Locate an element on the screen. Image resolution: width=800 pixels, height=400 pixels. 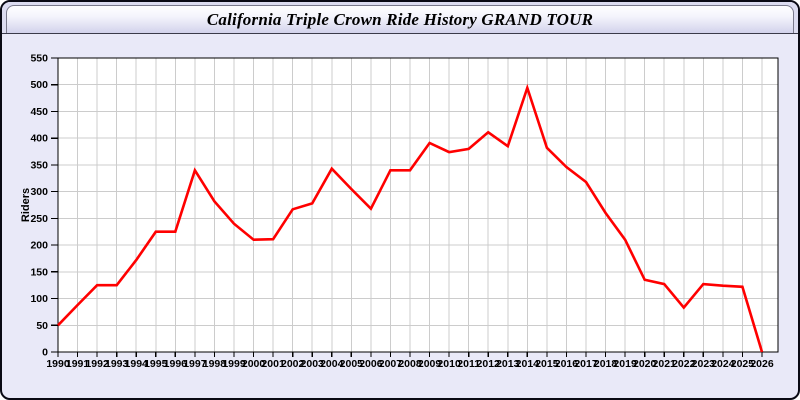
y-tick-label: 450 is located at coordinates (39, 112).